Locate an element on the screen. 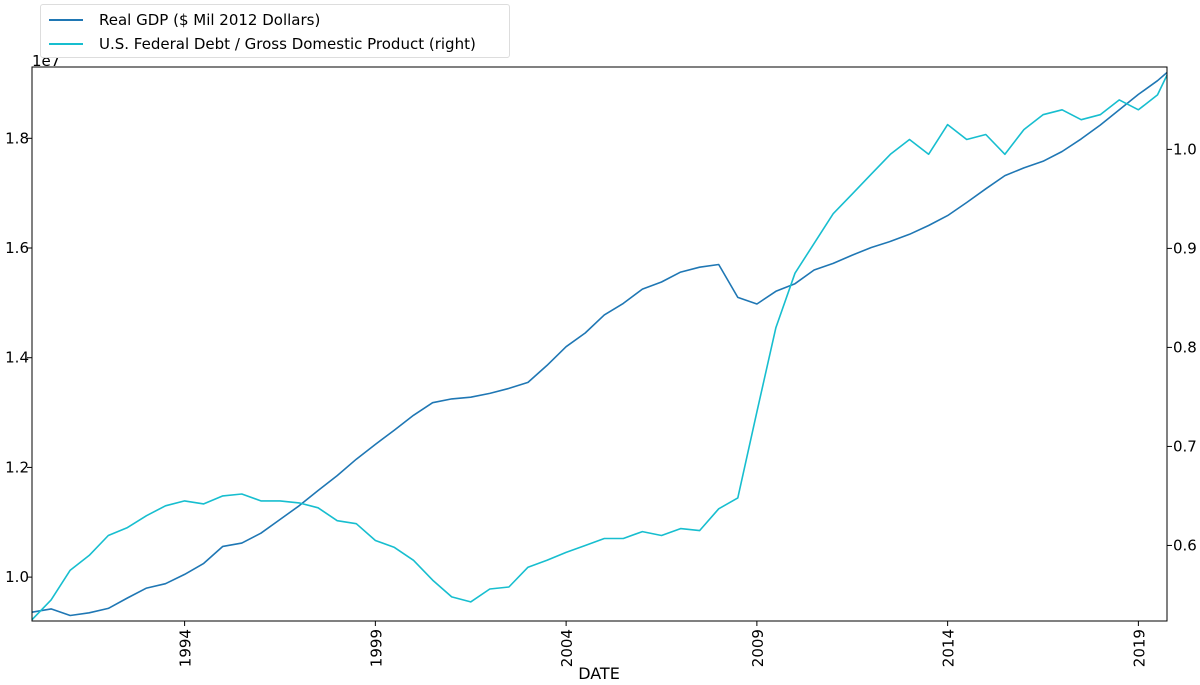  legend-label-real-gdp: Real GDP ($ Mil 2012 Dollars) is located at coordinates (210, 20).